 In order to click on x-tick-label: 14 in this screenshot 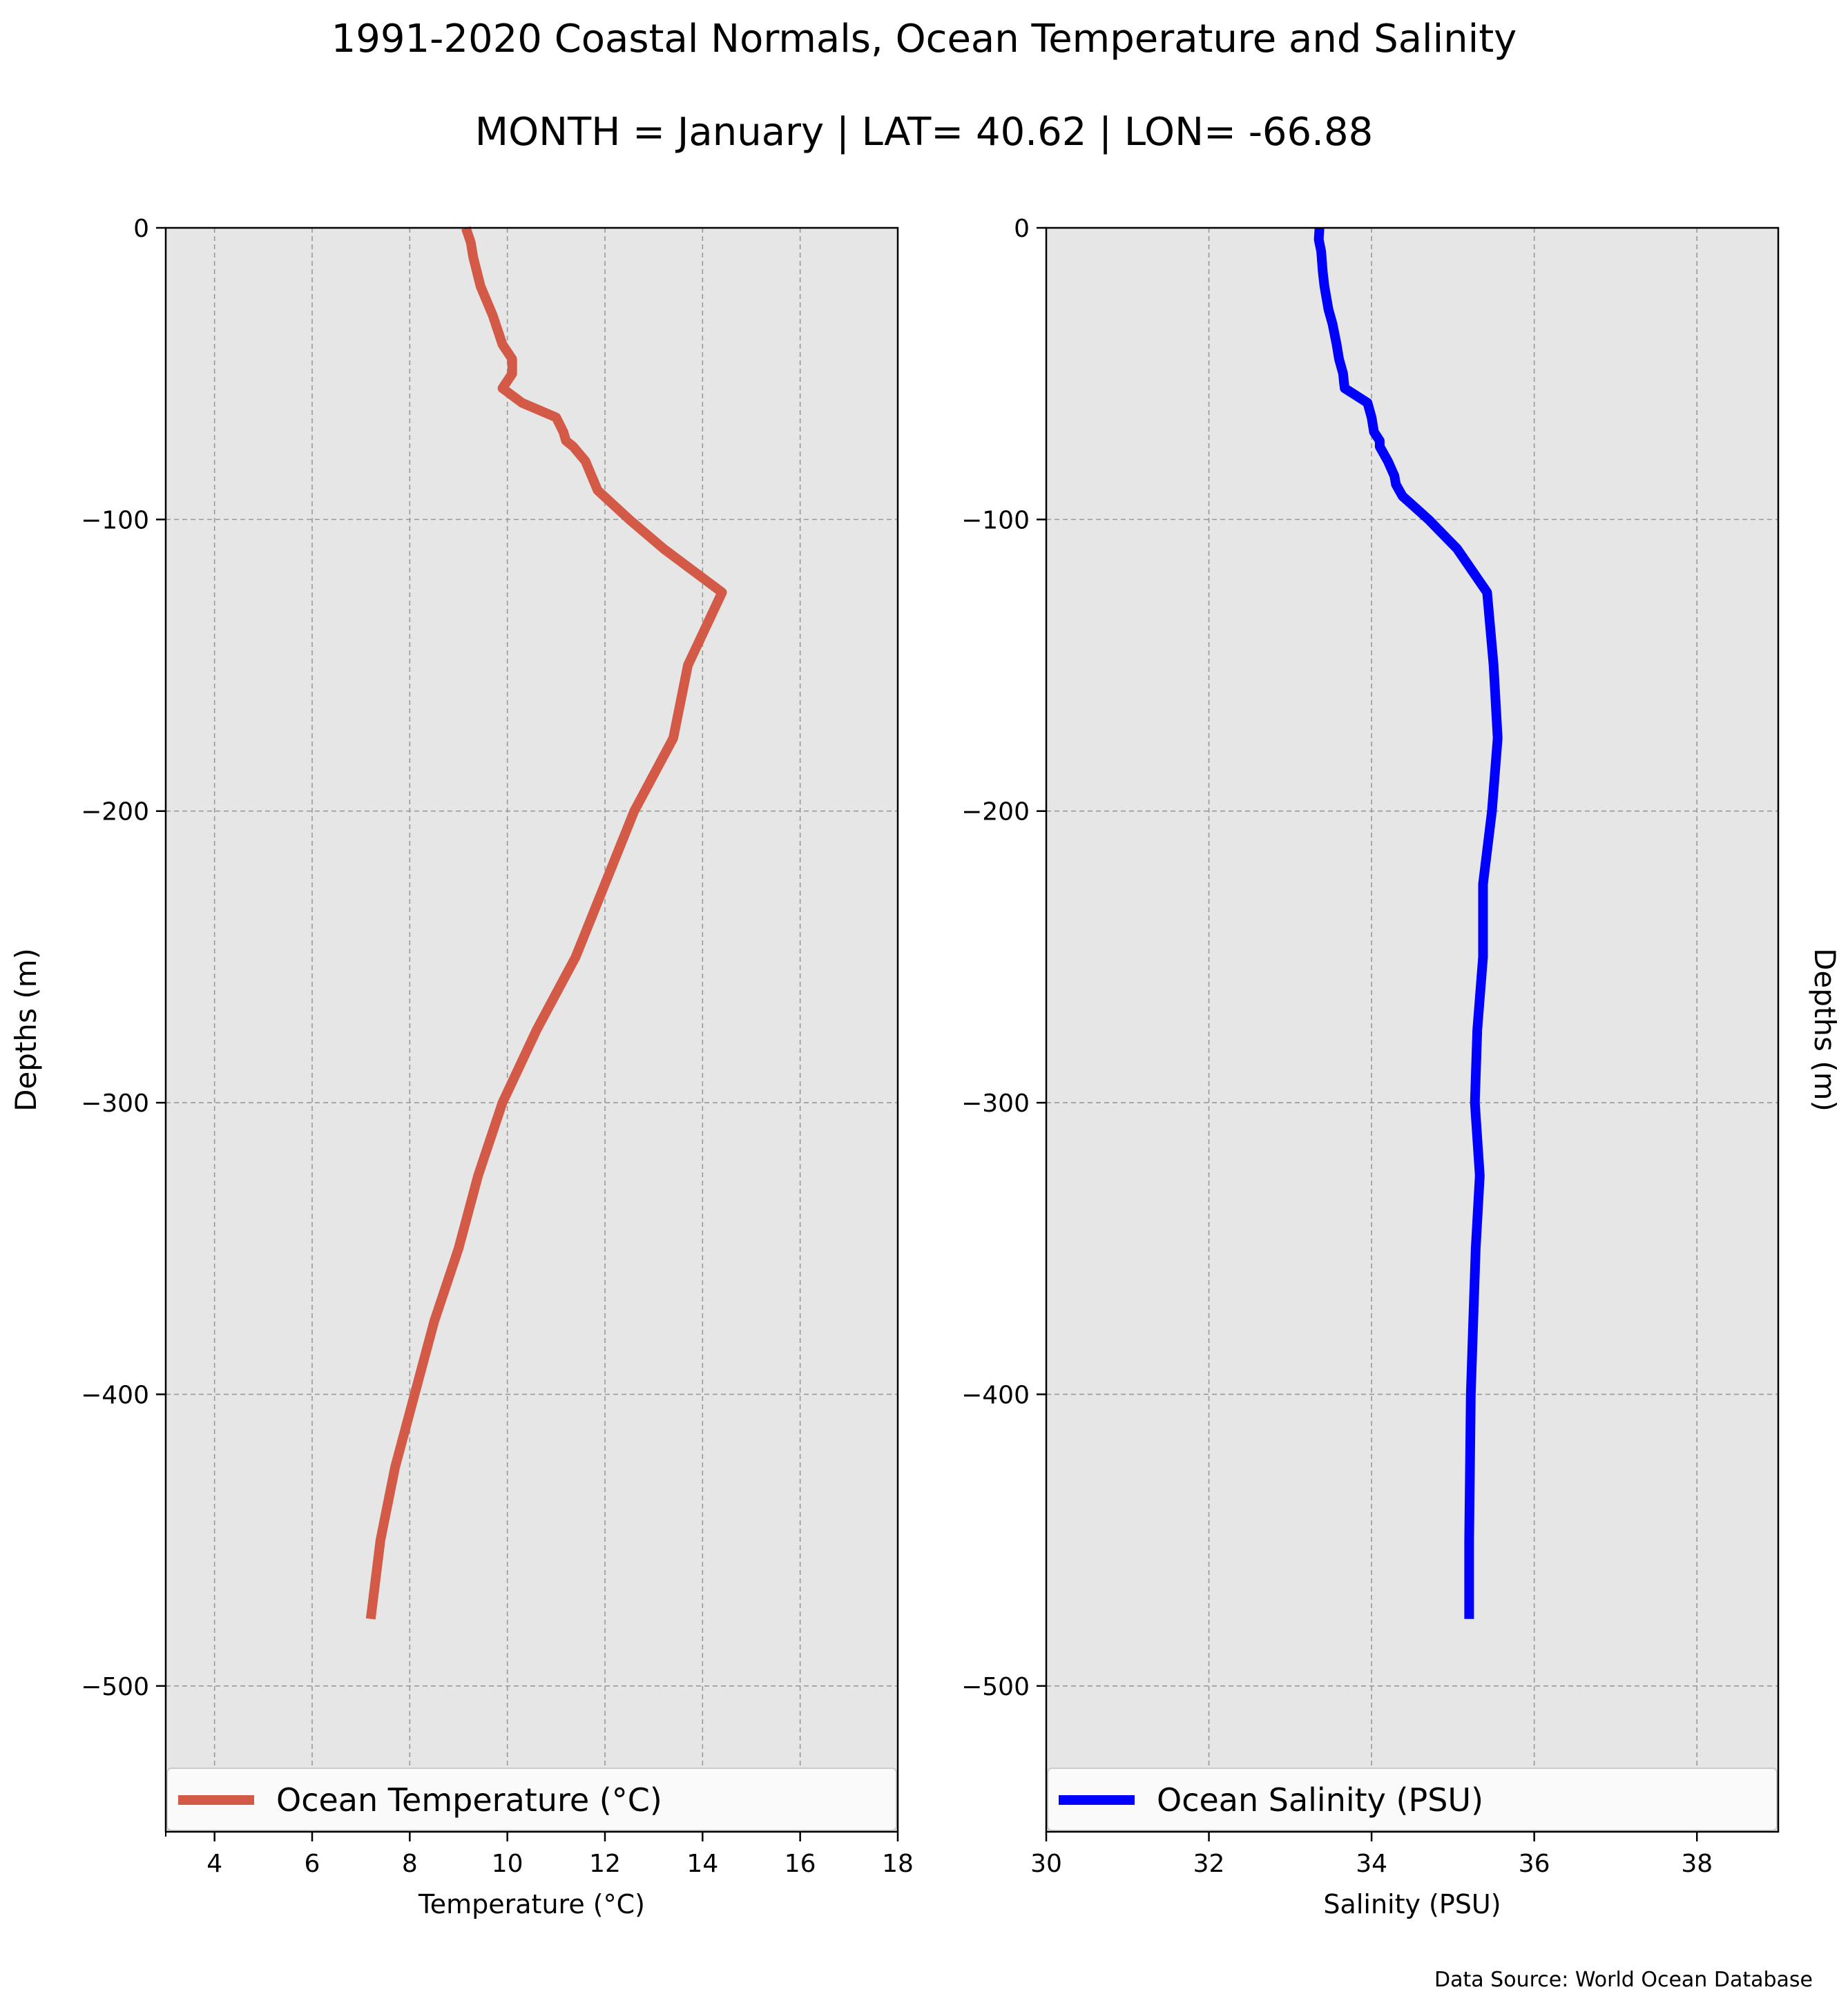, I will do `click(702, 1864)`.